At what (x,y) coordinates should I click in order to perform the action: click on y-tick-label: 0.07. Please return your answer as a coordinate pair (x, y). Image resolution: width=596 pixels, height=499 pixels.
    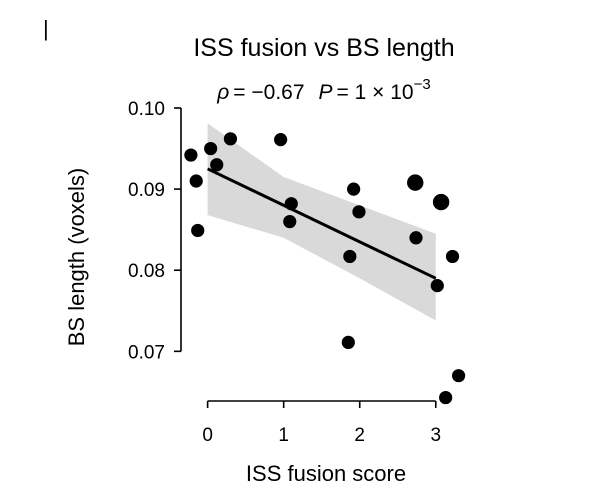
    Looking at the image, I should click on (146, 352).